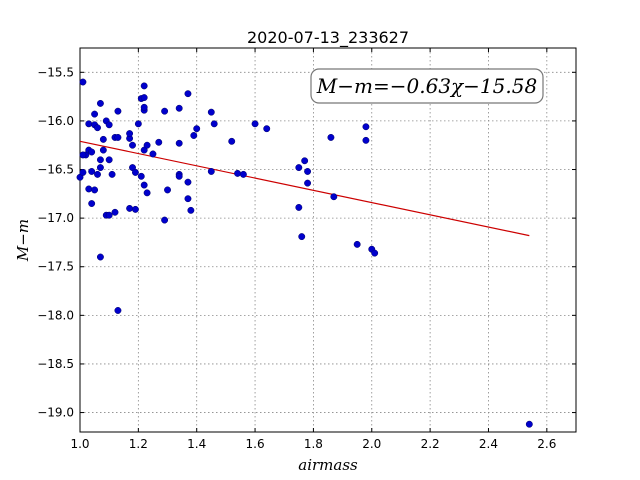 This screenshot has width=640, height=480. I want to click on x-tick-label: 1.8, so click(313, 444).